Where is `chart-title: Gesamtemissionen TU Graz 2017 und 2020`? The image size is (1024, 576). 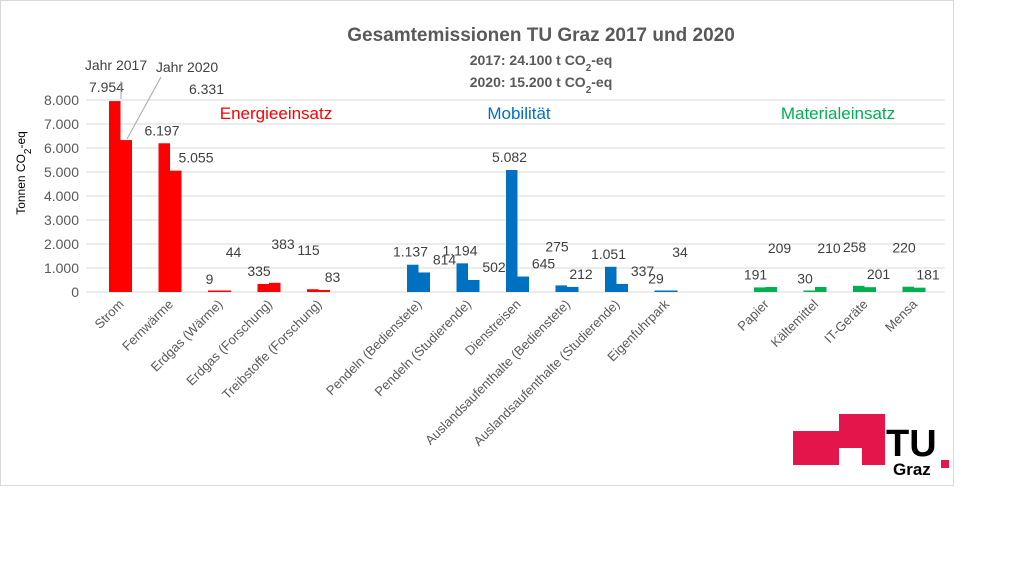 chart-title: Gesamtemissionen TU Graz 2017 und 2020 is located at coordinates (541, 35).